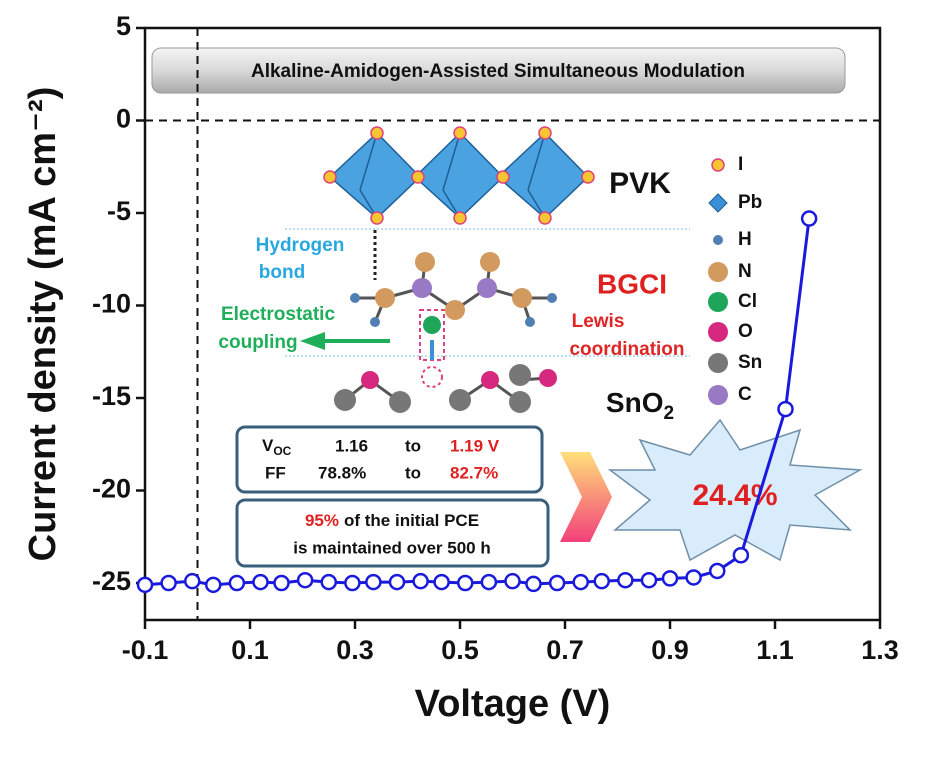  I want to click on chevron, so click(586, 497).